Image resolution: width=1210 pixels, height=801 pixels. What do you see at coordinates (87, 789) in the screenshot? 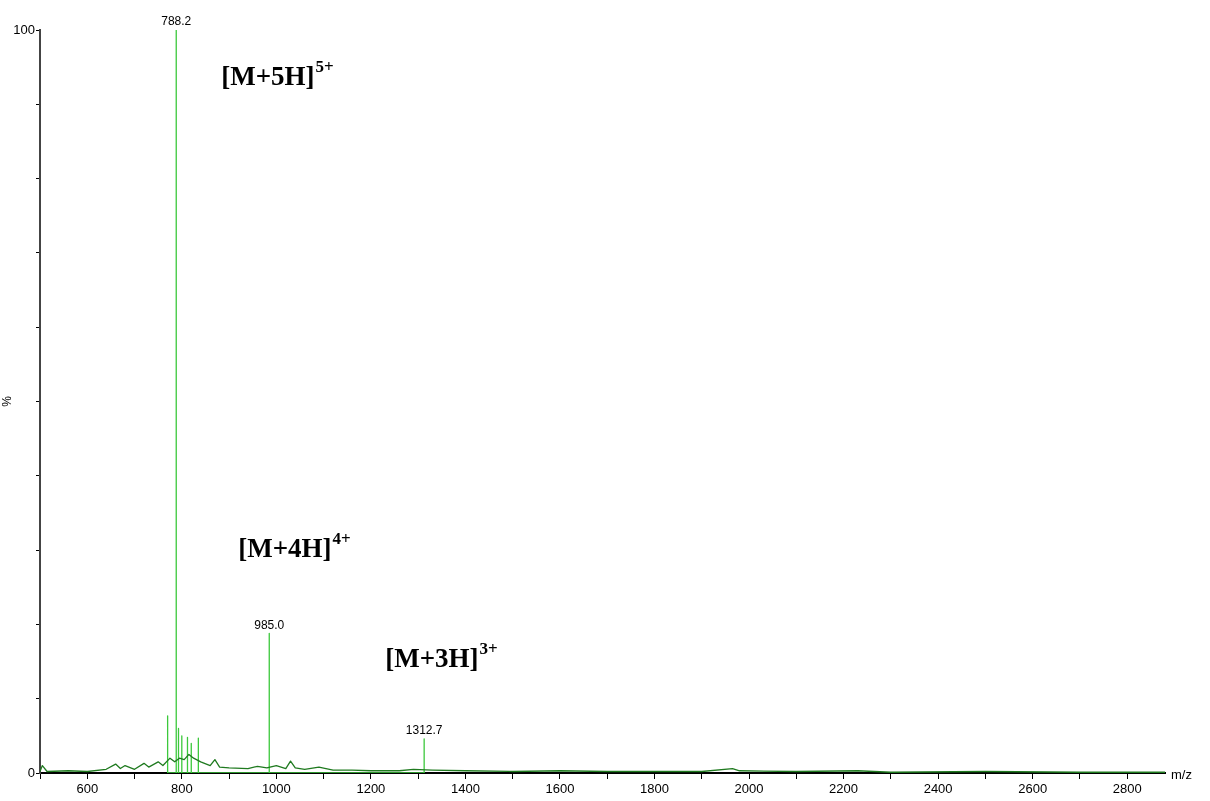
I see `x-tick-label: 600` at bounding box center [87, 789].